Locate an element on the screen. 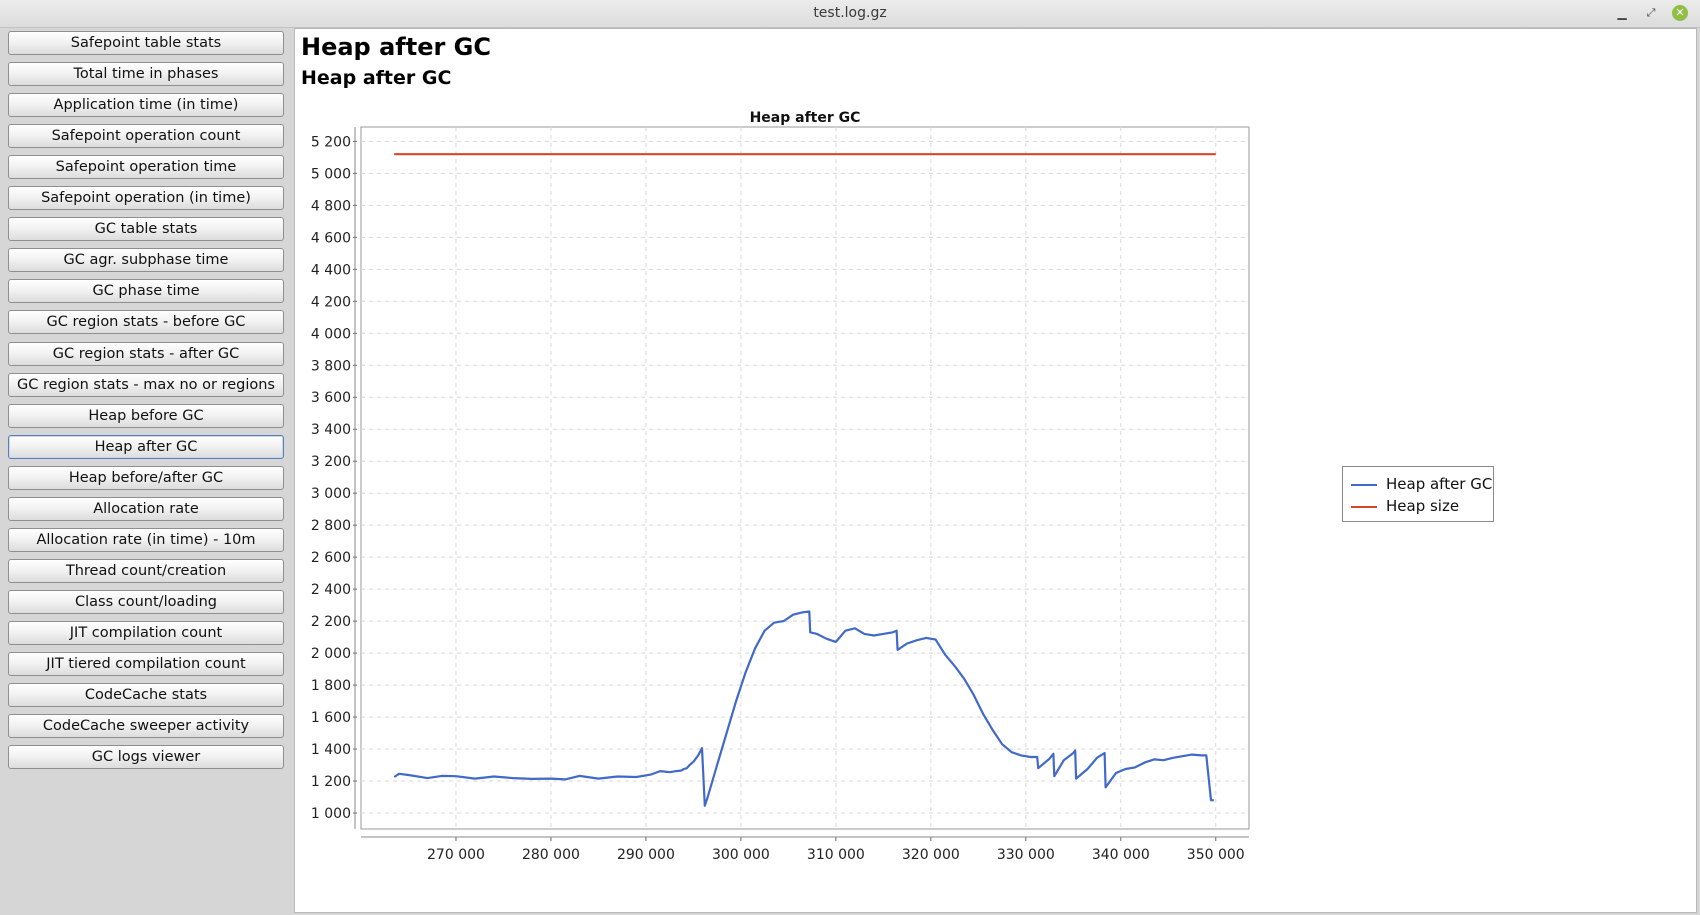  x-tick-label: 320 000 is located at coordinates (931, 855).